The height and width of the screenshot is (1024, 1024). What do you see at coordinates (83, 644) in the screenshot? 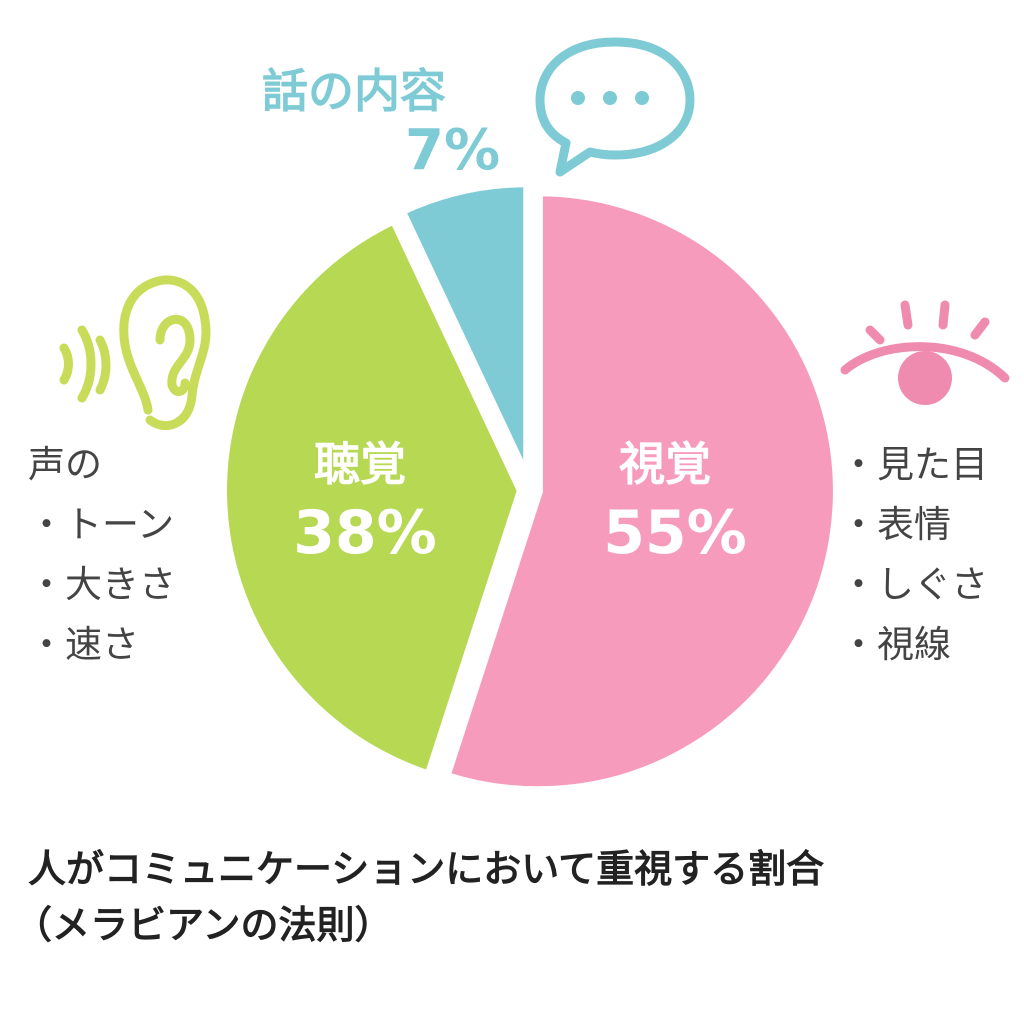
I see `list-item: ・速さ` at bounding box center [83, 644].